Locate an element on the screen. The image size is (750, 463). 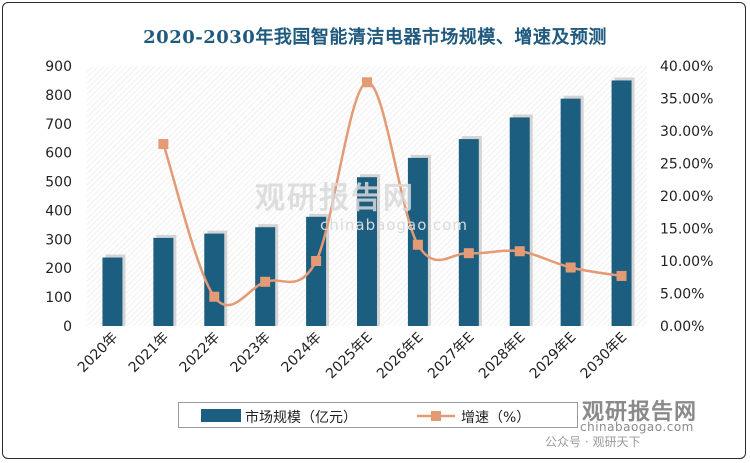
bar-2022年 is located at coordinates (214, 279).